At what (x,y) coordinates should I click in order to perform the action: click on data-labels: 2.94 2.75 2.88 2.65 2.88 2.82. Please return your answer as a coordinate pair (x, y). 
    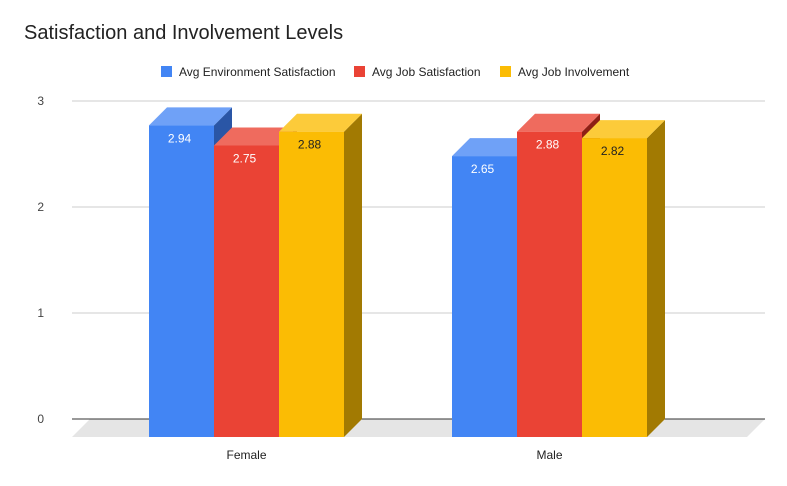
    Looking at the image, I should click on (396, 153).